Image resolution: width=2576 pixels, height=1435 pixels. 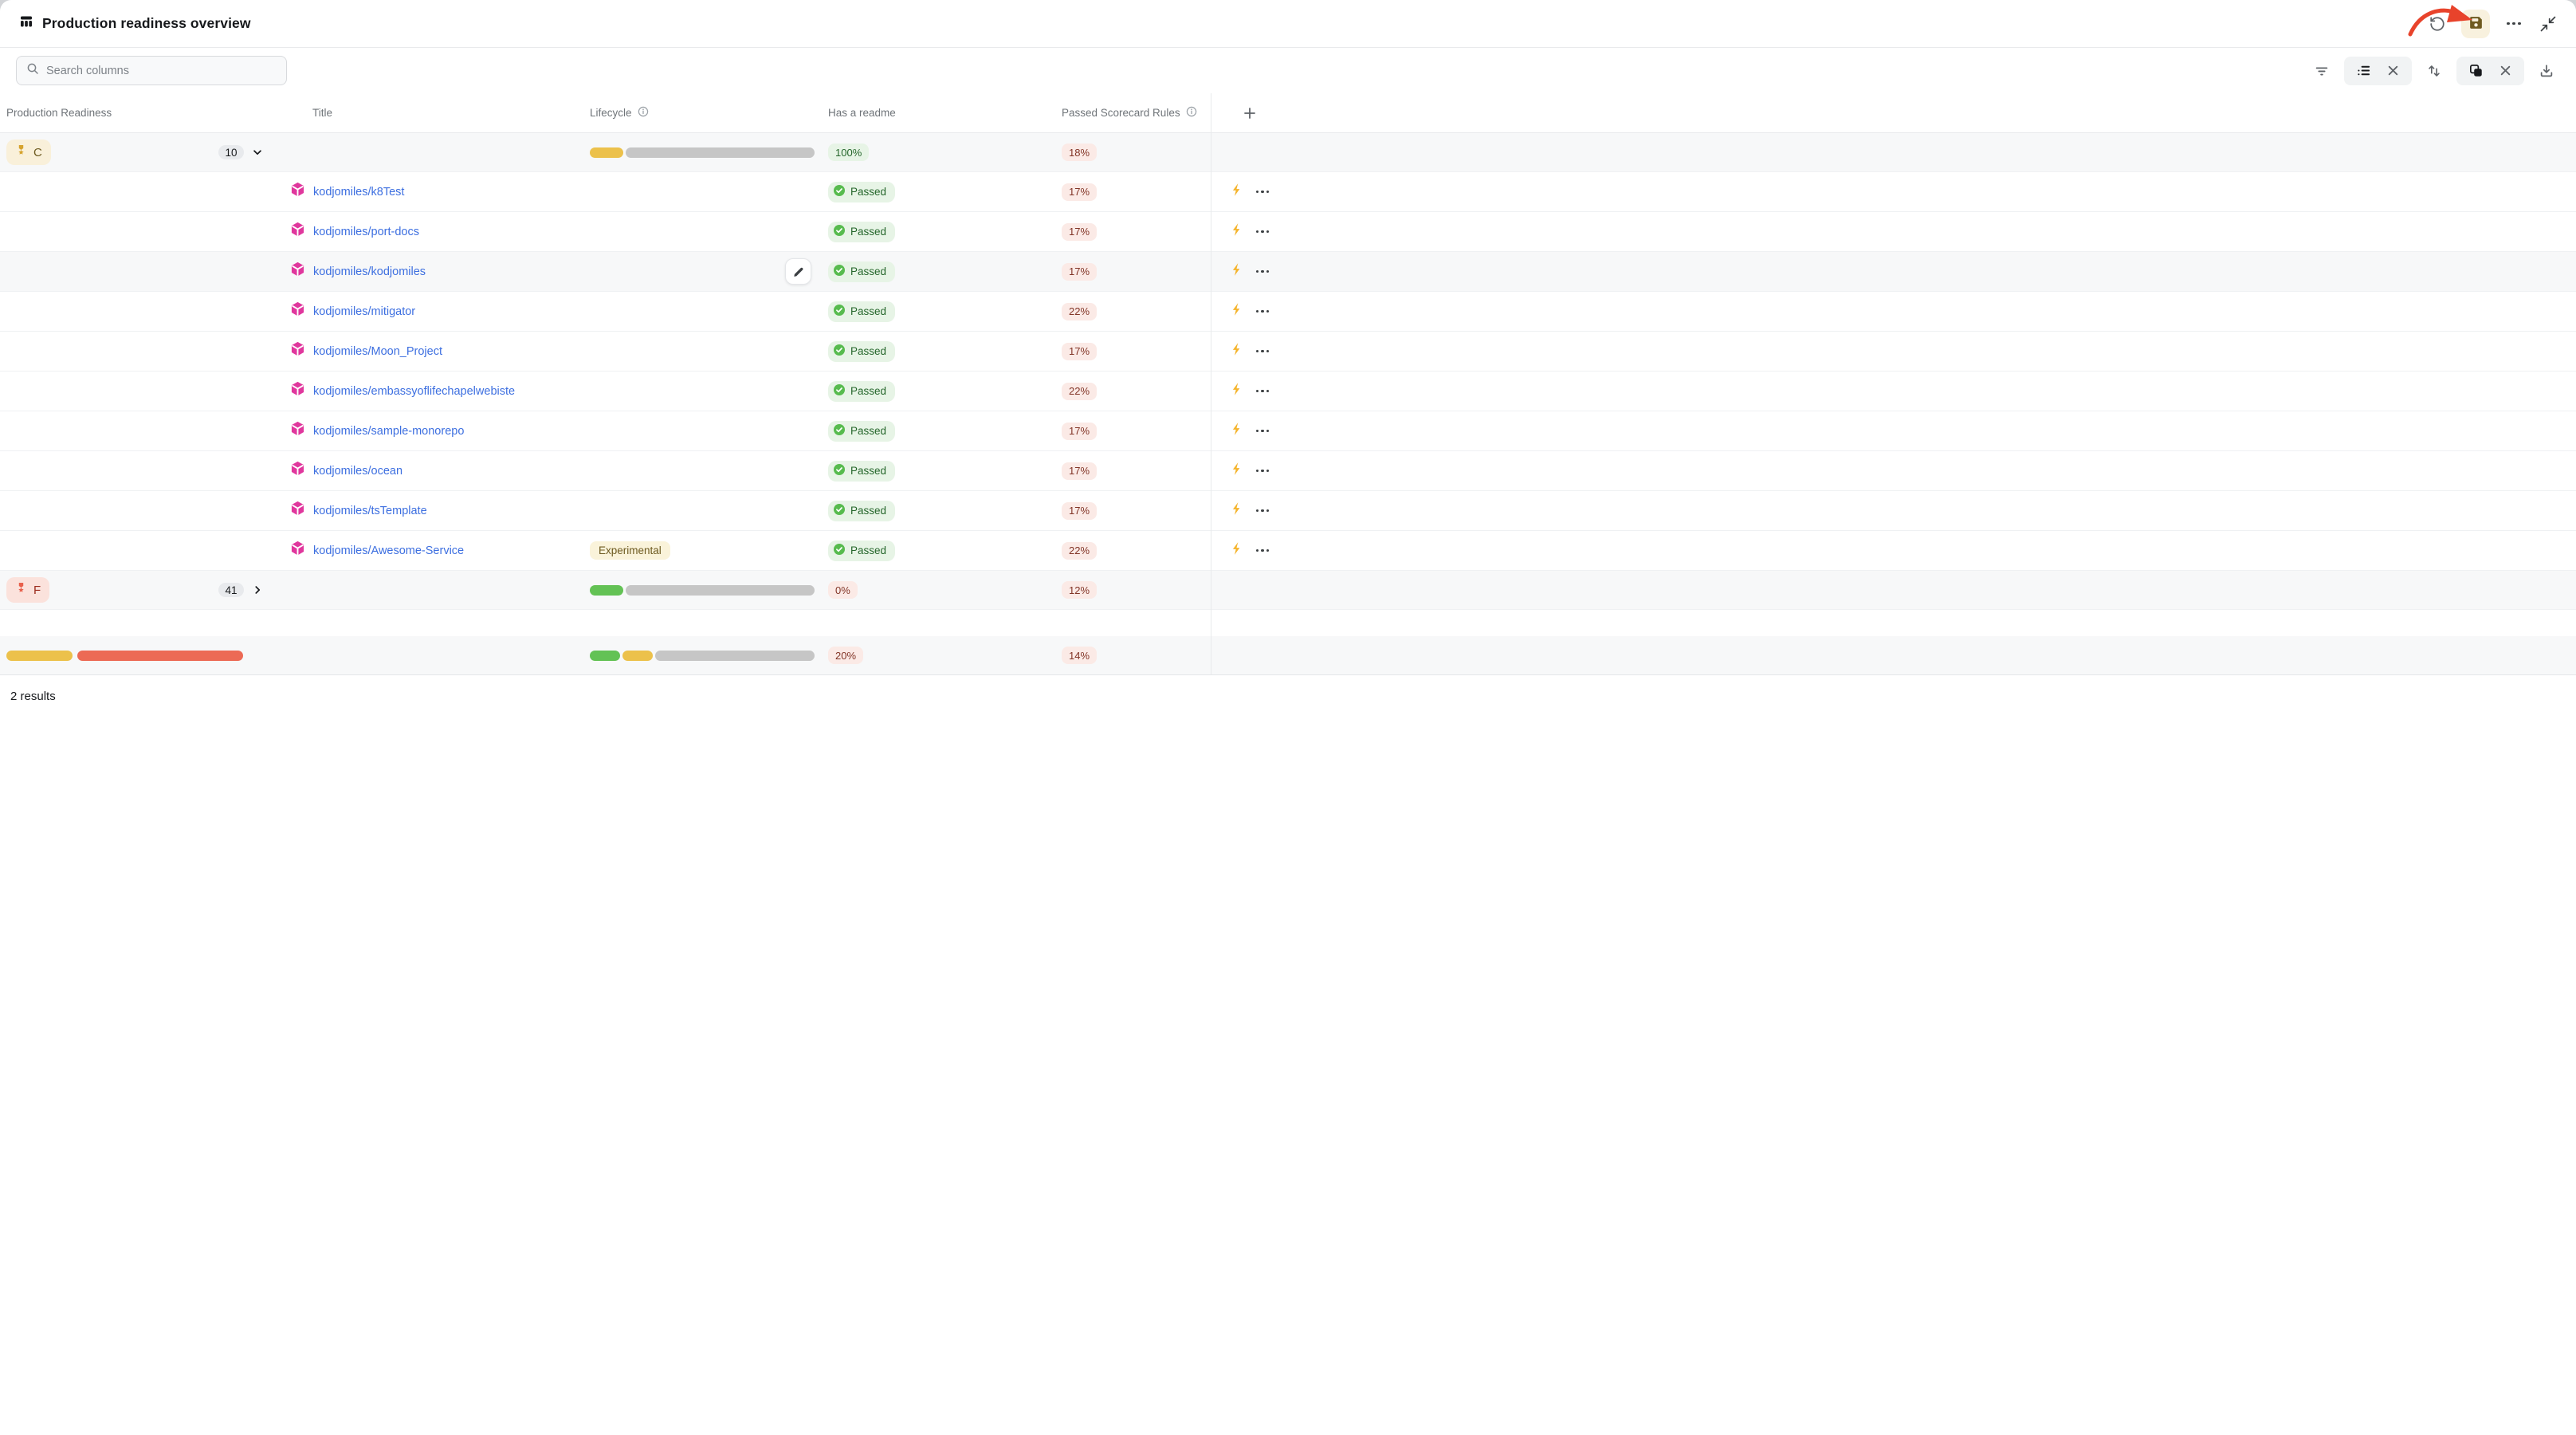 I want to click on entity-title-link: kodjomiles/embassyoflifechapelwebiste, so click(x=414, y=391).